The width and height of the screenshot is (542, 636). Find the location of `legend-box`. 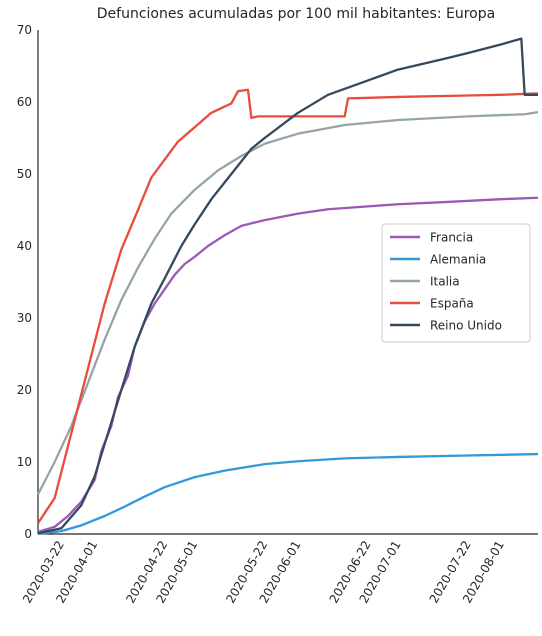

legend-box is located at coordinates (456, 283).